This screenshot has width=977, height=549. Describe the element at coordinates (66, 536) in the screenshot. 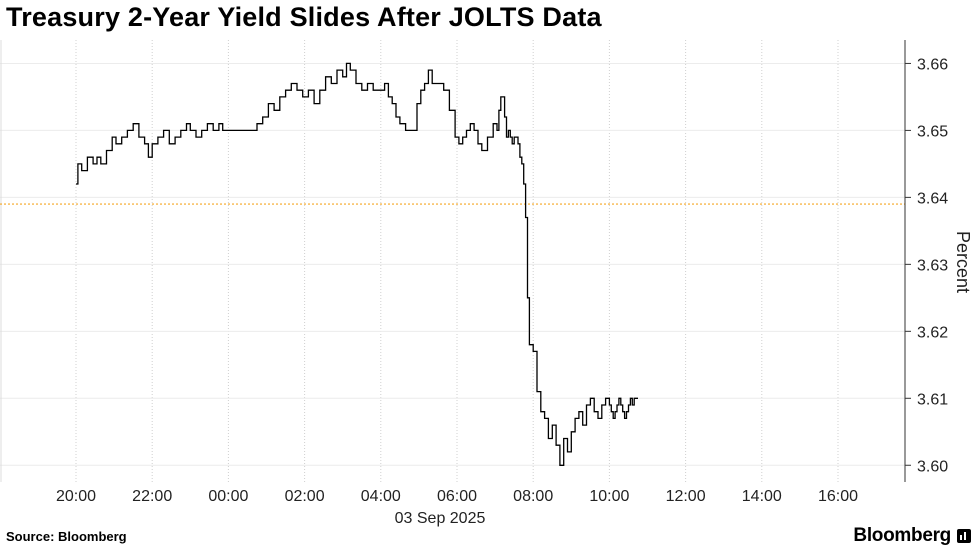

I see `source-note: Source: Bloomberg` at that location.